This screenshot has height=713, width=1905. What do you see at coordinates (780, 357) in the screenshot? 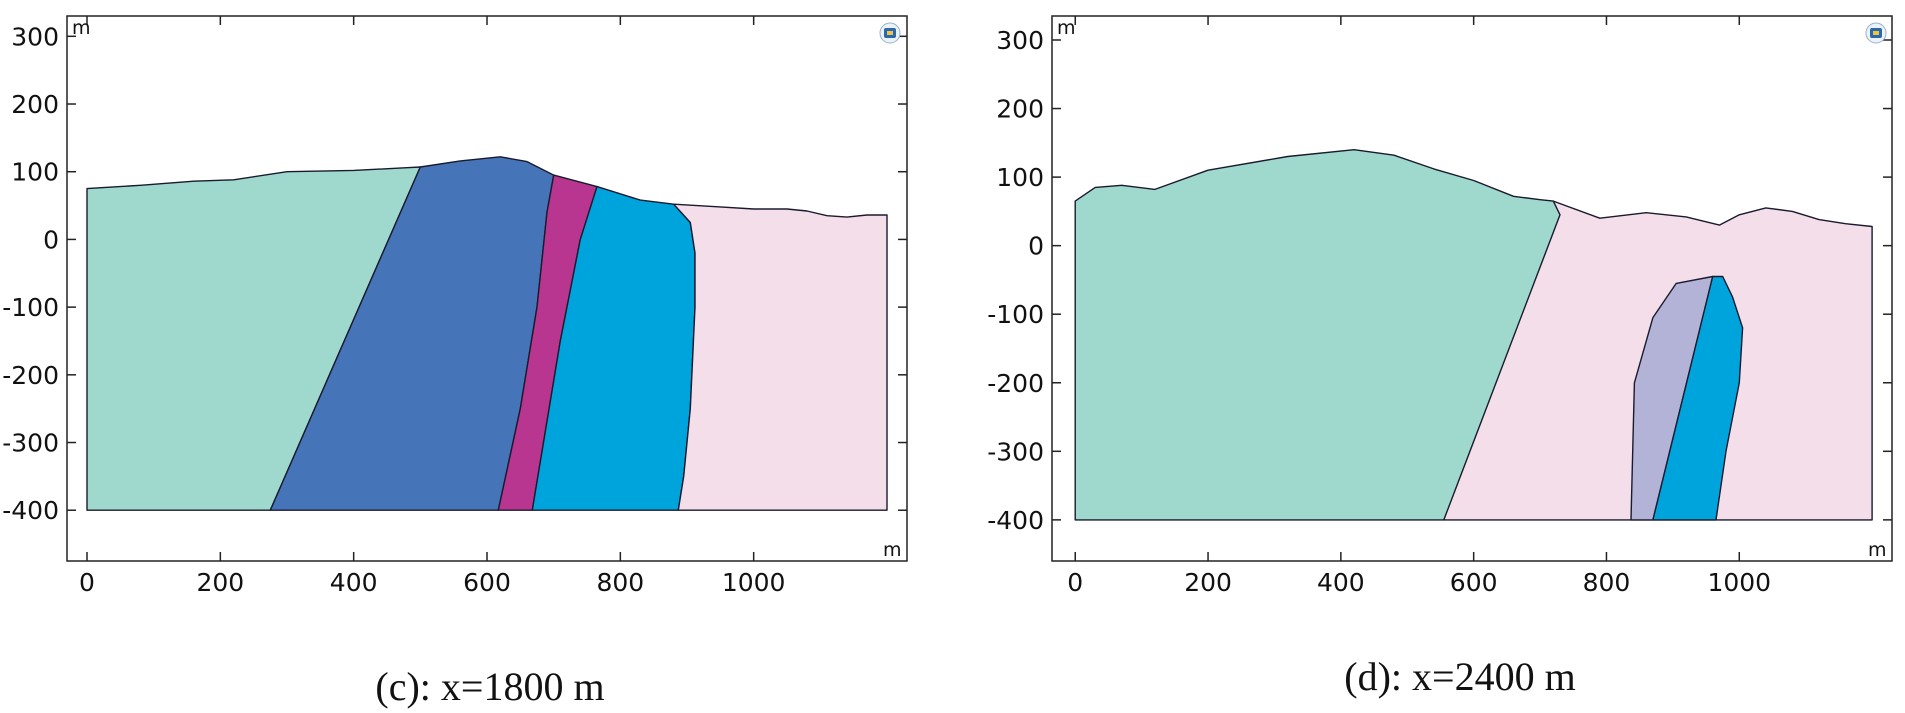
I see `region-pink-formation` at bounding box center [780, 357].